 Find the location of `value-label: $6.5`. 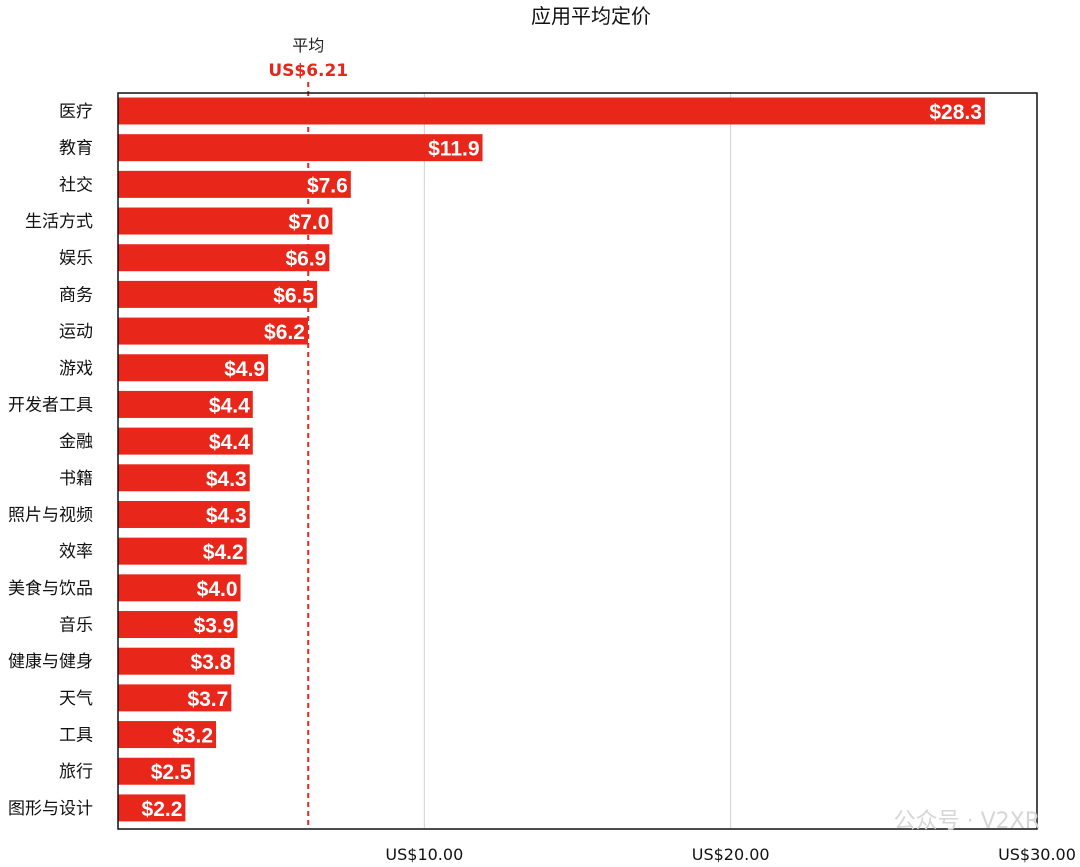

value-label: $6.5 is located at coordinates (293, 295).